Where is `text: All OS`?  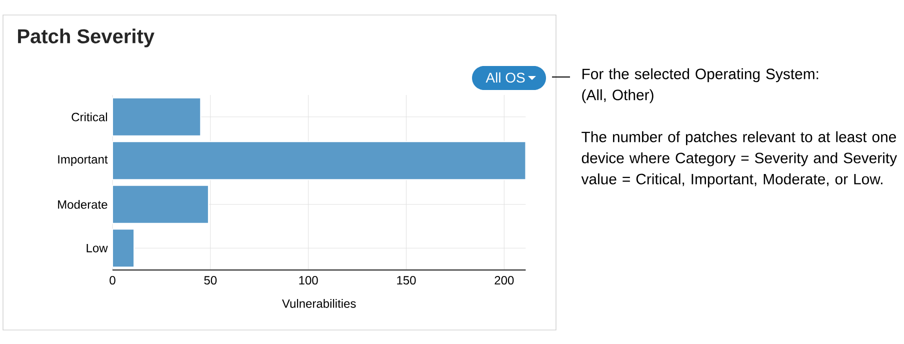
text: All OS is located at coordinates (505, 77).